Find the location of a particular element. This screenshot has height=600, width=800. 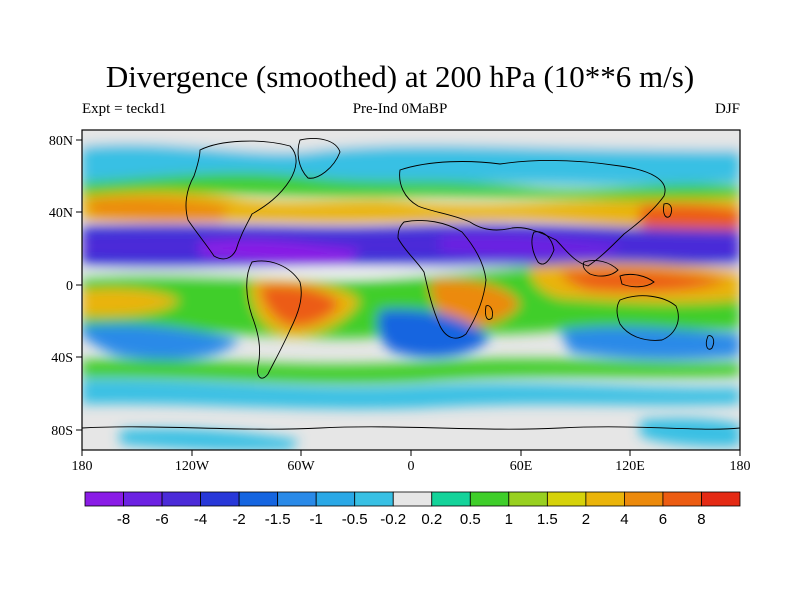

period-label: Pre-Ind 0MaBP is located at coordinates (400, 109).